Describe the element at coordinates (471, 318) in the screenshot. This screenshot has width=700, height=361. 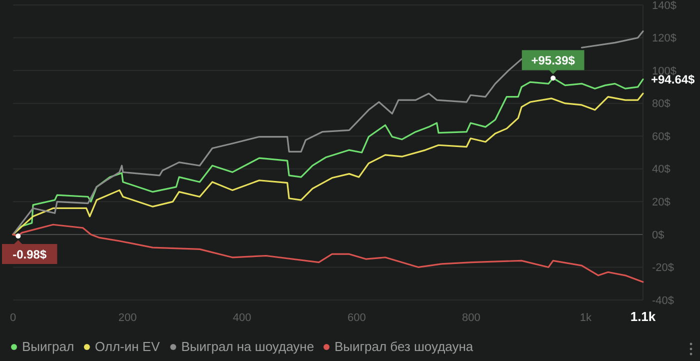
I see `x-tick-label: 800` at that location.